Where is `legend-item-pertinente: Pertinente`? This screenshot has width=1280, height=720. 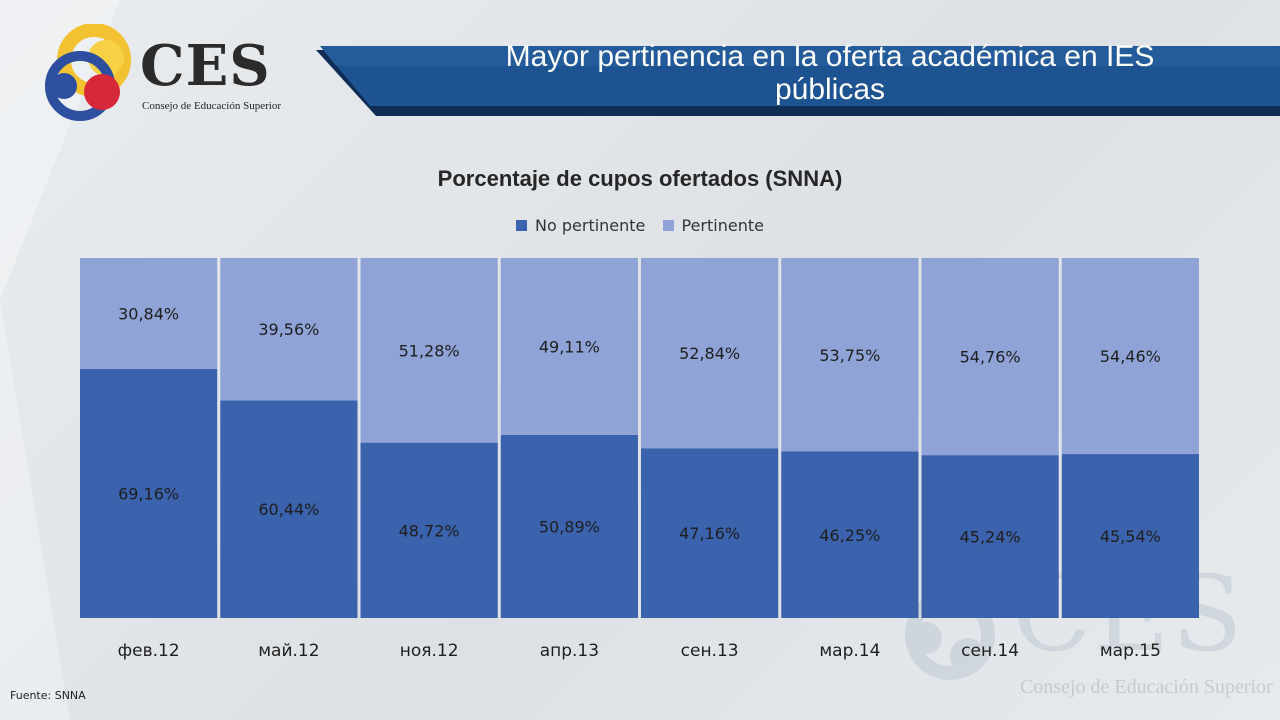
legend-item-pertinente: Pertinente is located at coordinates (713, 225).